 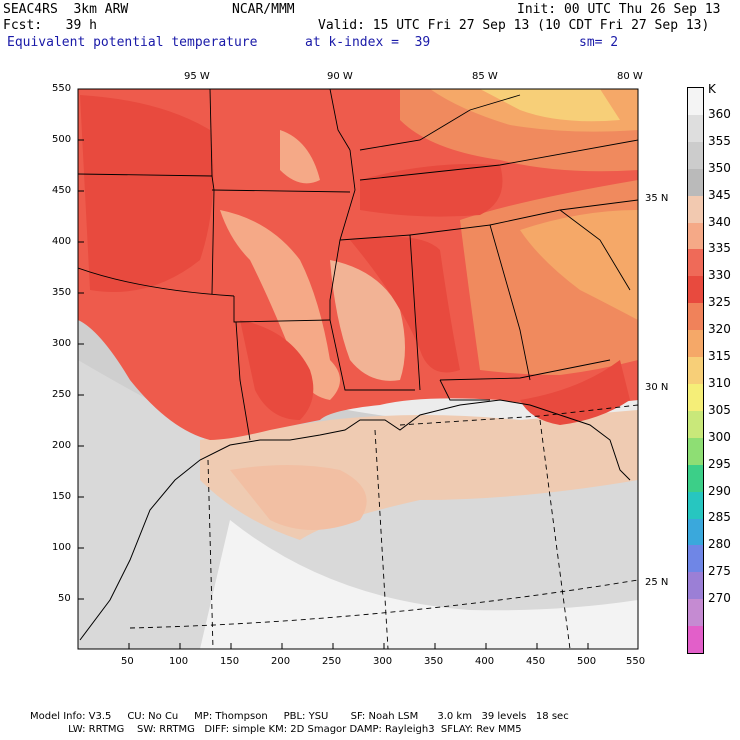 What do you see at coordinates (712, 89) in the screenshot?
I see `colorbar-unit: K` at bounding box center [712, 89].